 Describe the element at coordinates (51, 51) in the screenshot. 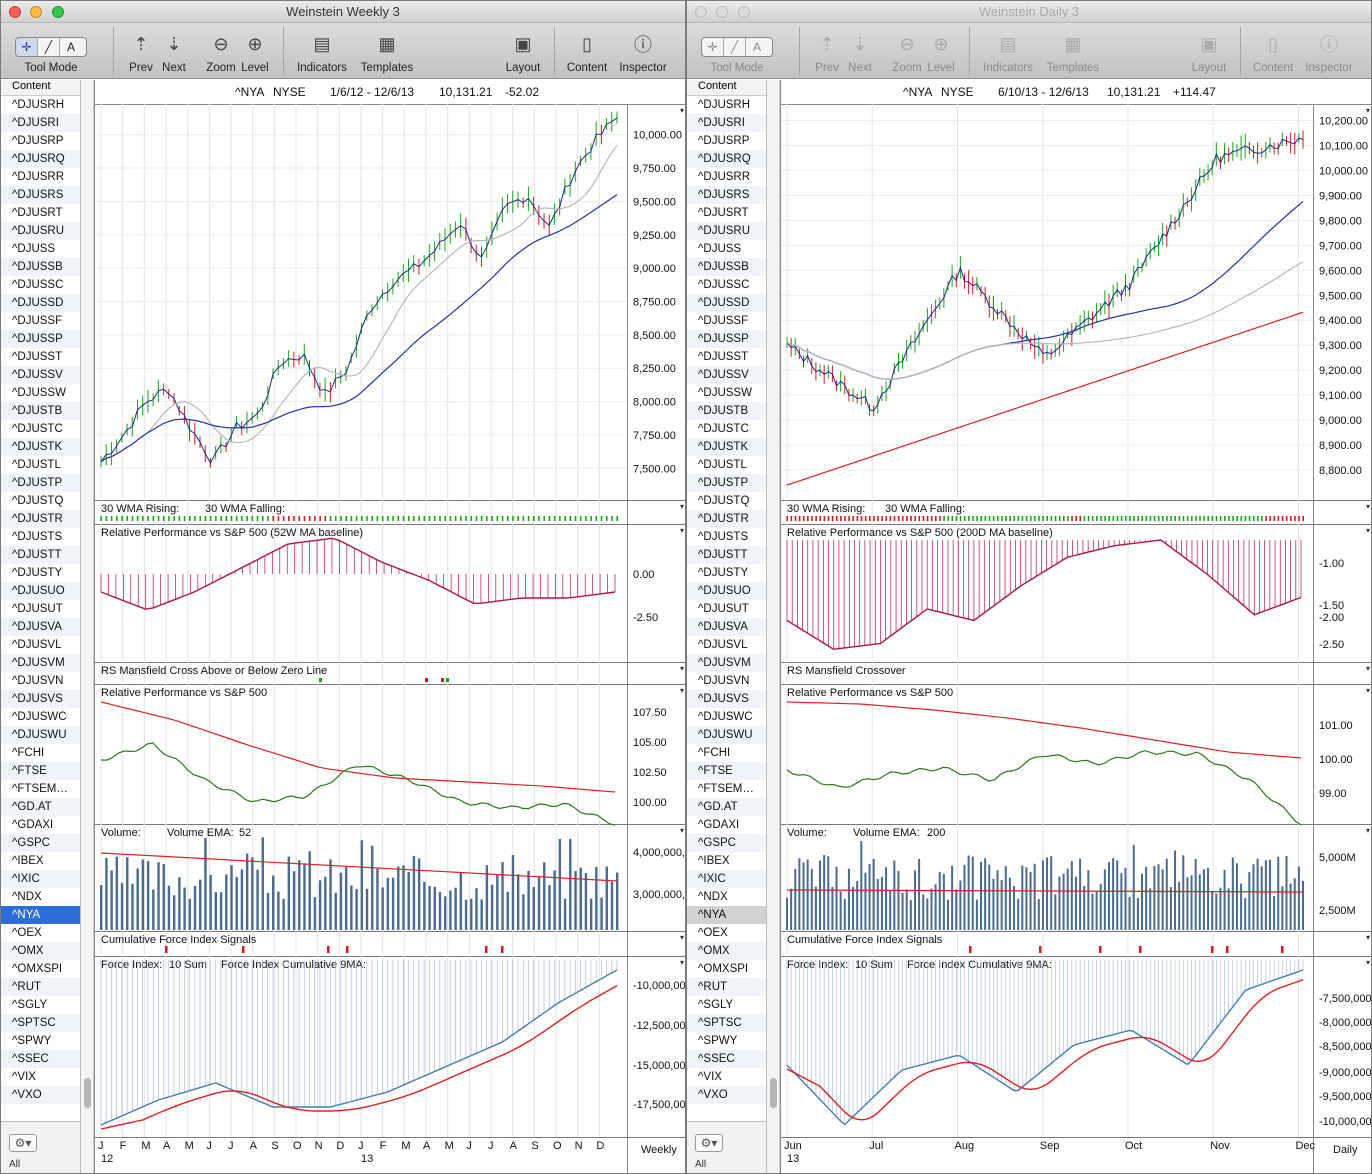

I see `tool-mode-control: ✛ ╱ A Tool Mode` at that location.